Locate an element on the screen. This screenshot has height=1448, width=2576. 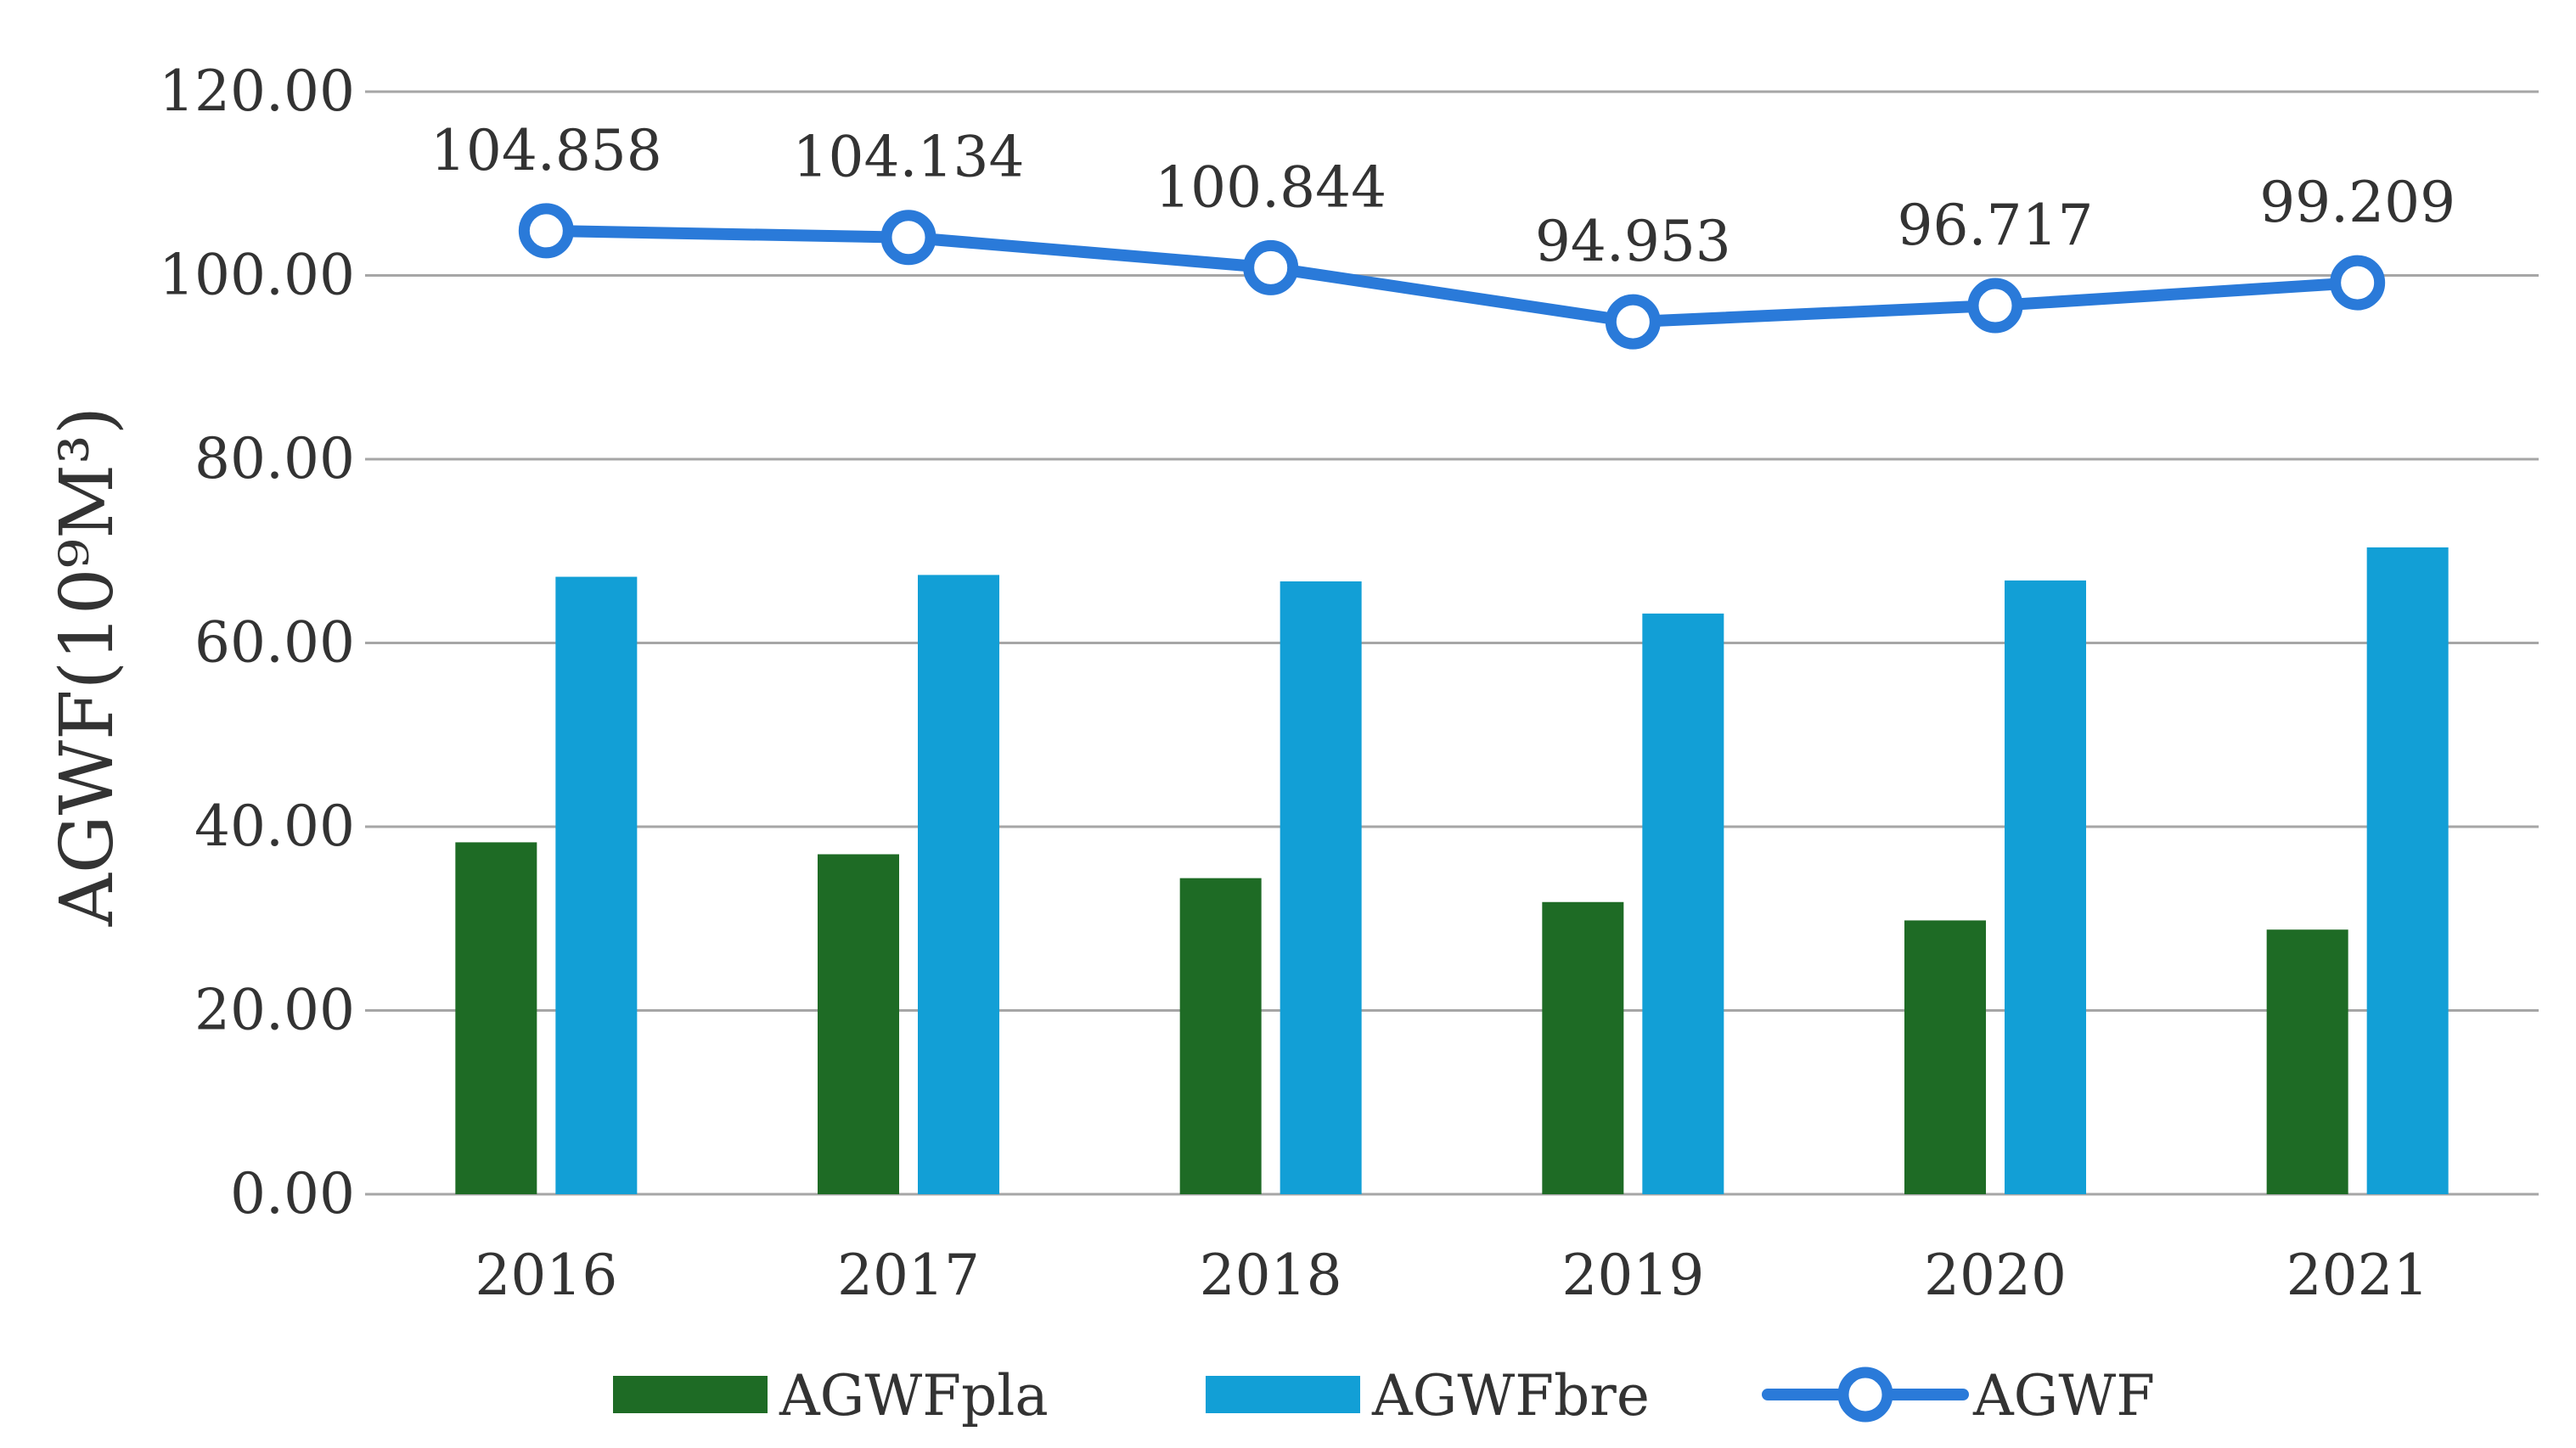
agwf-data-label-2017: 104.134 is located at coordinates (909, 158).